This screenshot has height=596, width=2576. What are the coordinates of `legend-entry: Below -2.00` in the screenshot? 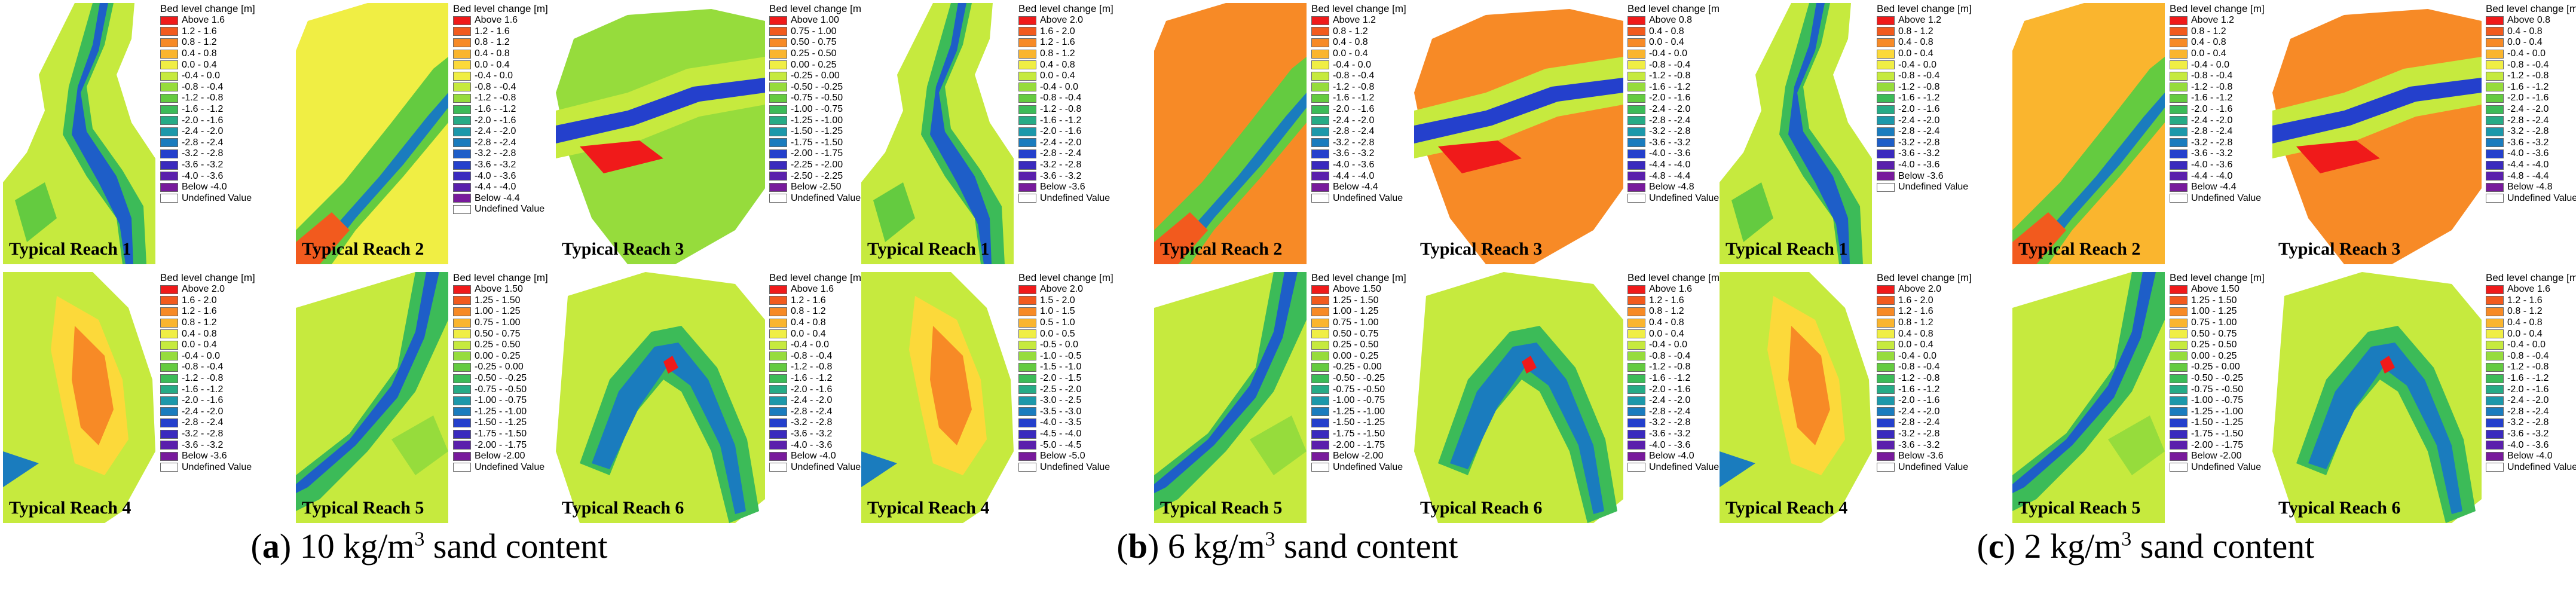 It's located at (2217, 456).